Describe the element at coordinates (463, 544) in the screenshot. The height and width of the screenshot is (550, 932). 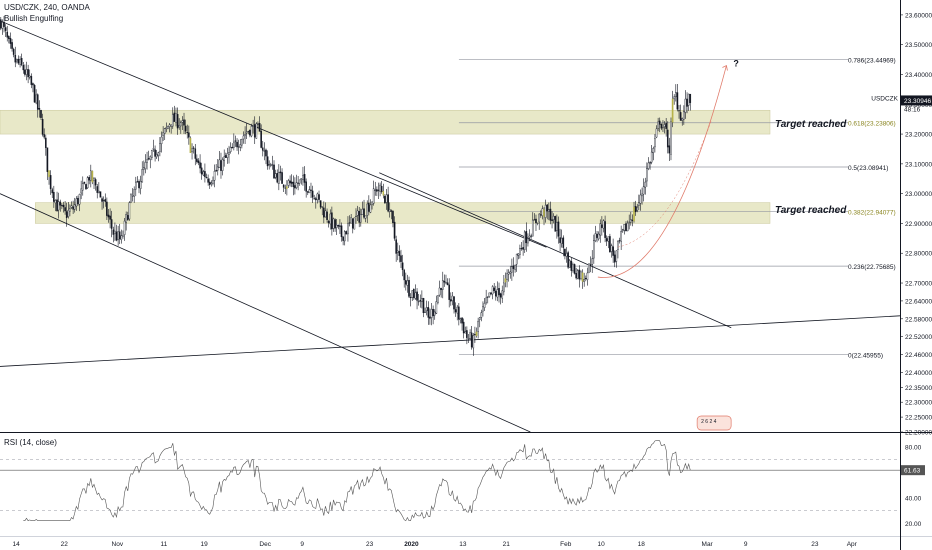
I see `time-tick-label: 13` at that location.